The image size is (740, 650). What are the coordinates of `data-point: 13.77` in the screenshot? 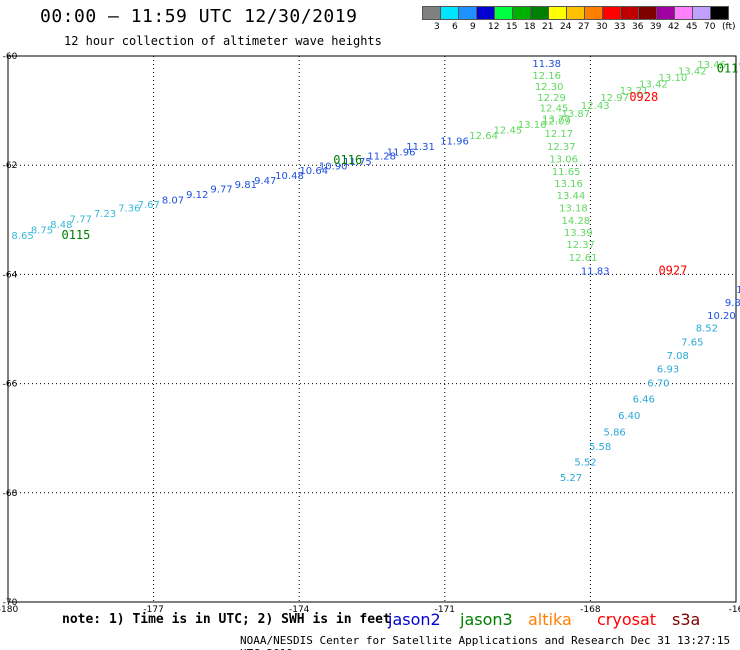 It's located at (556, 120).